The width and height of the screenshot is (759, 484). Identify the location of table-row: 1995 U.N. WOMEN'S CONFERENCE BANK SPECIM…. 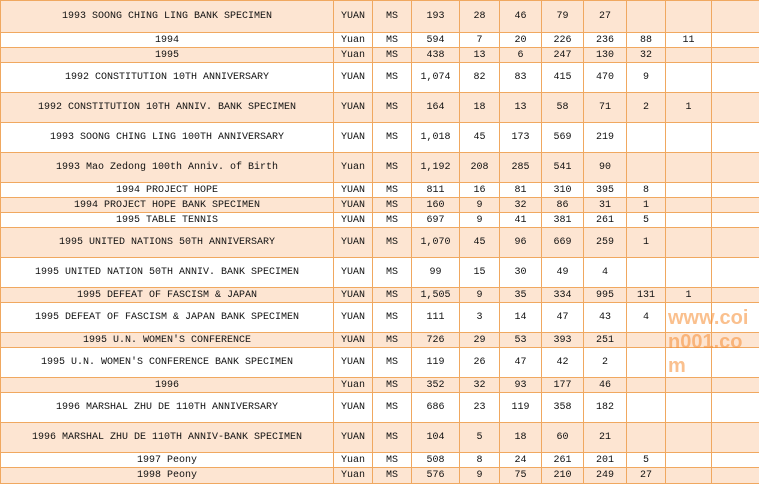
(380, 363).